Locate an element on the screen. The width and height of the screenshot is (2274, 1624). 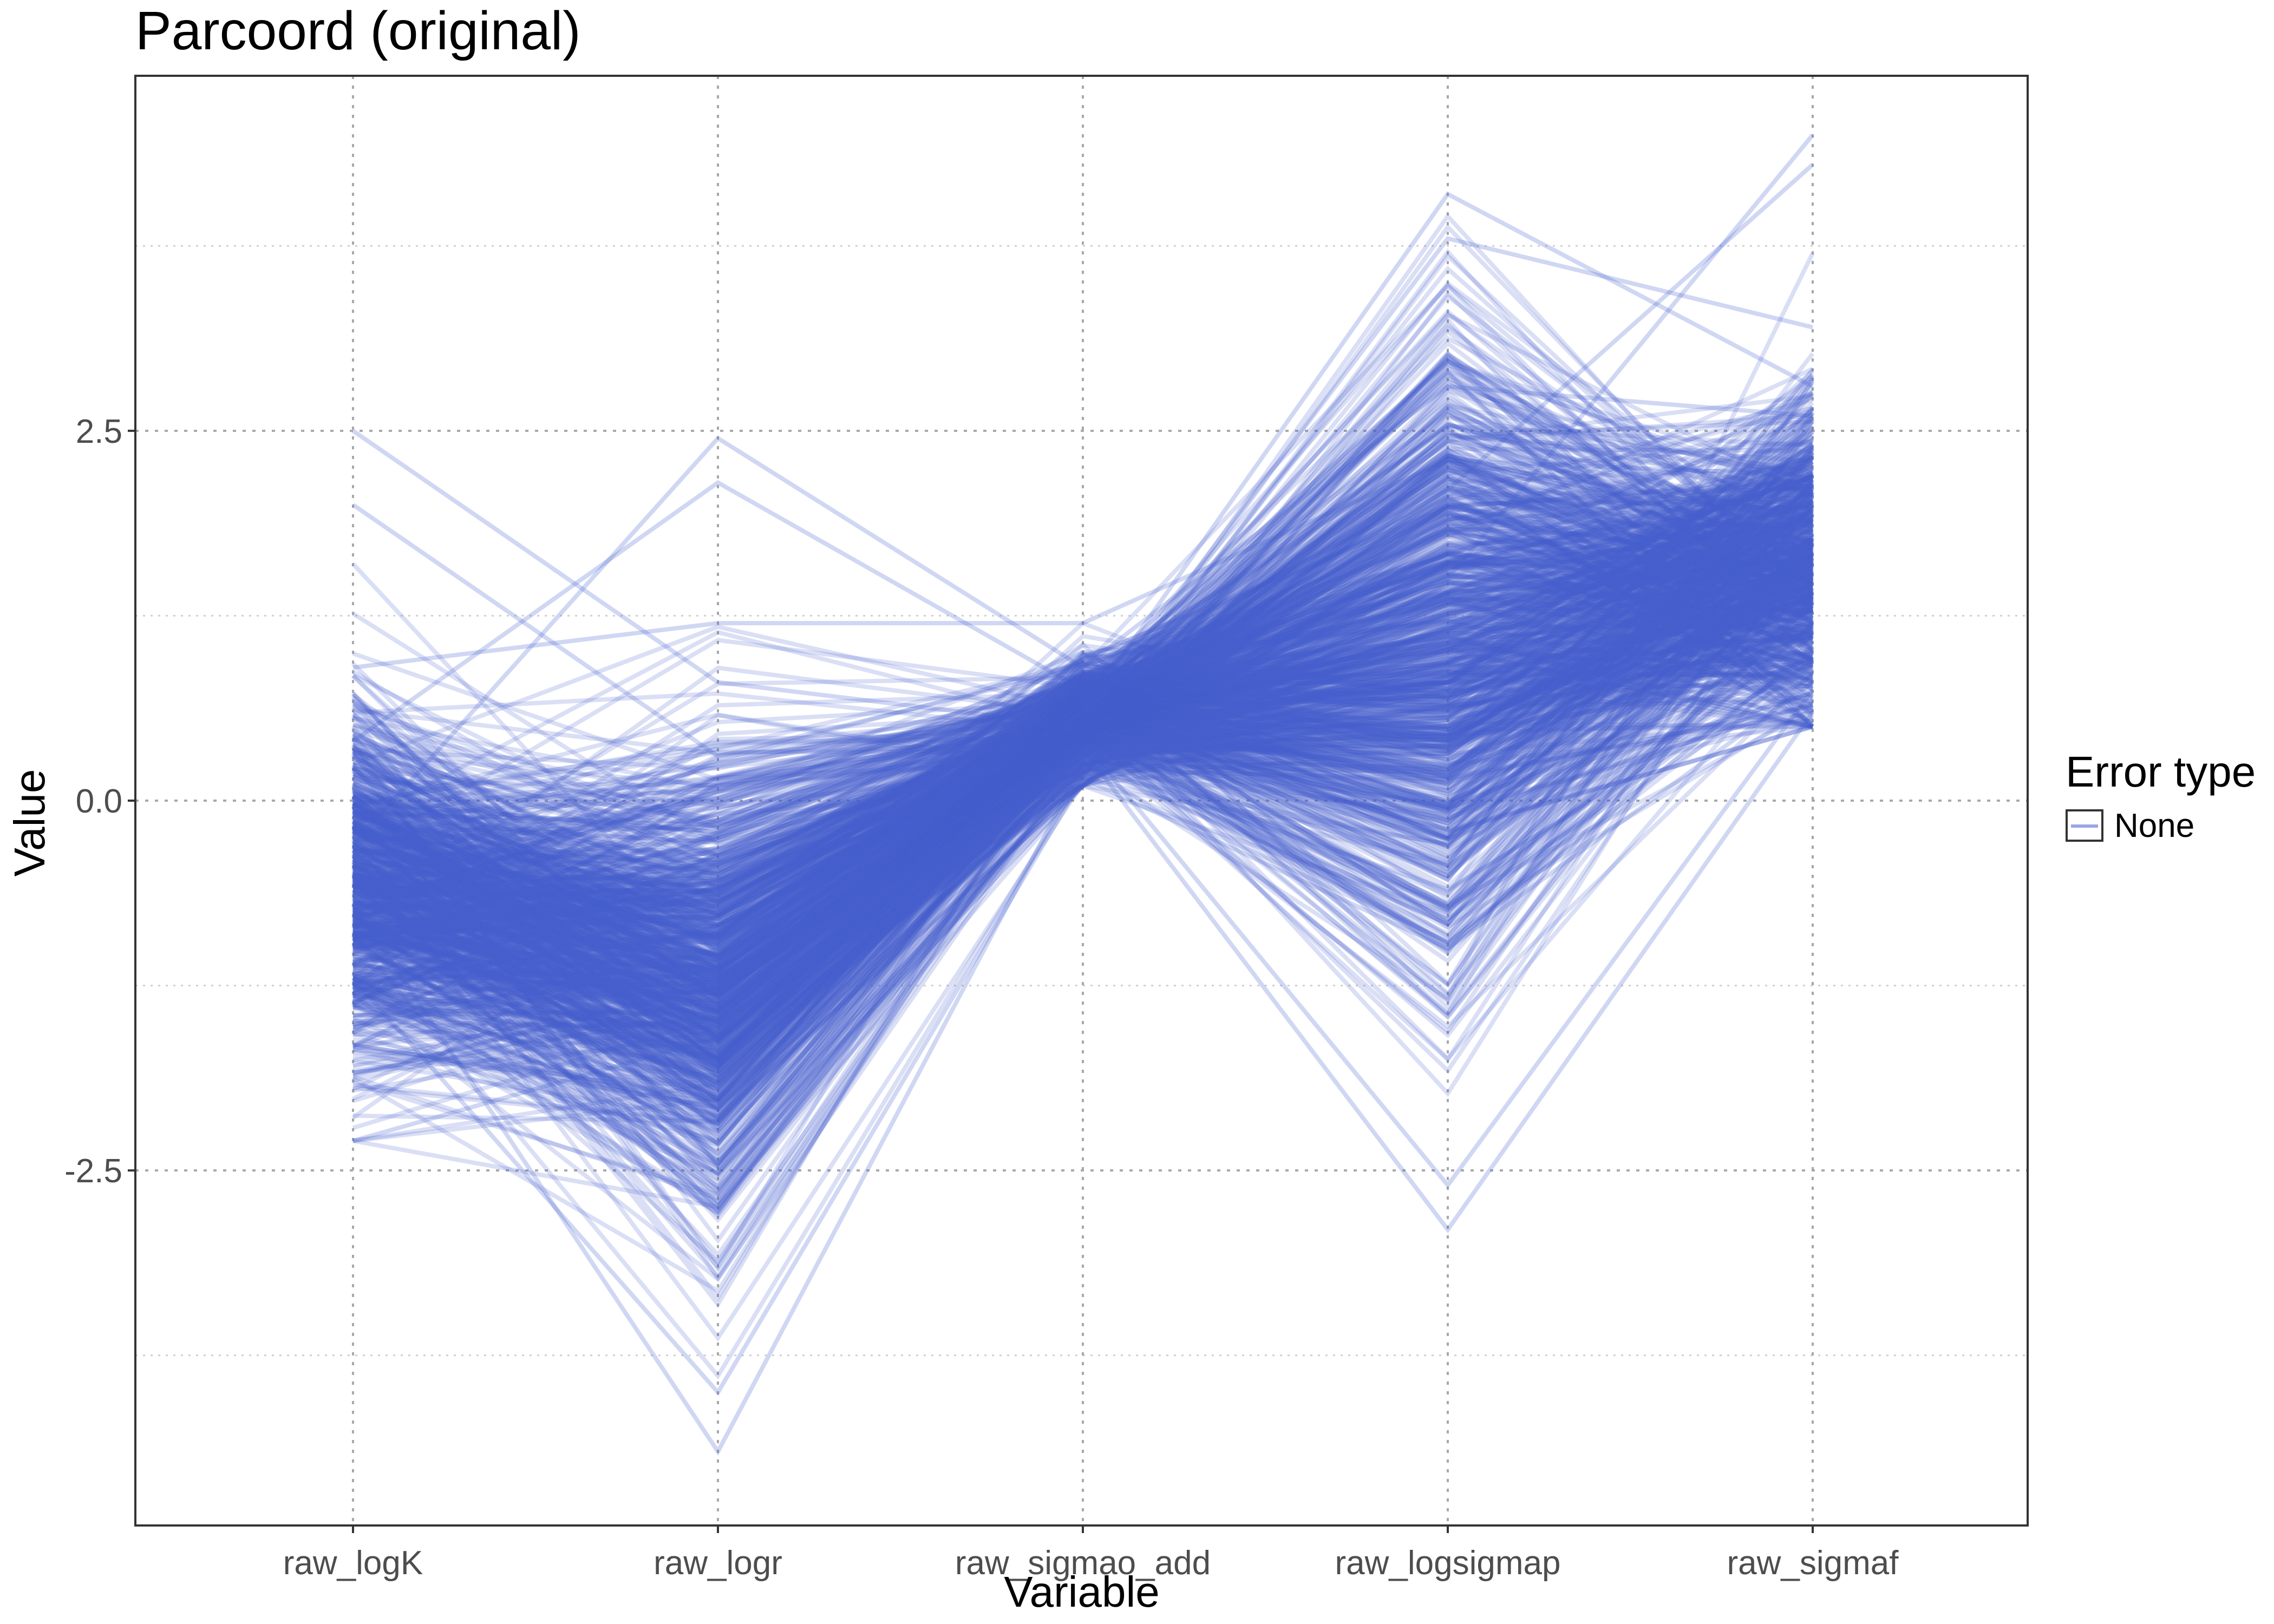
x-tick-label: raw_logr is located at coordinates (718, 1563).